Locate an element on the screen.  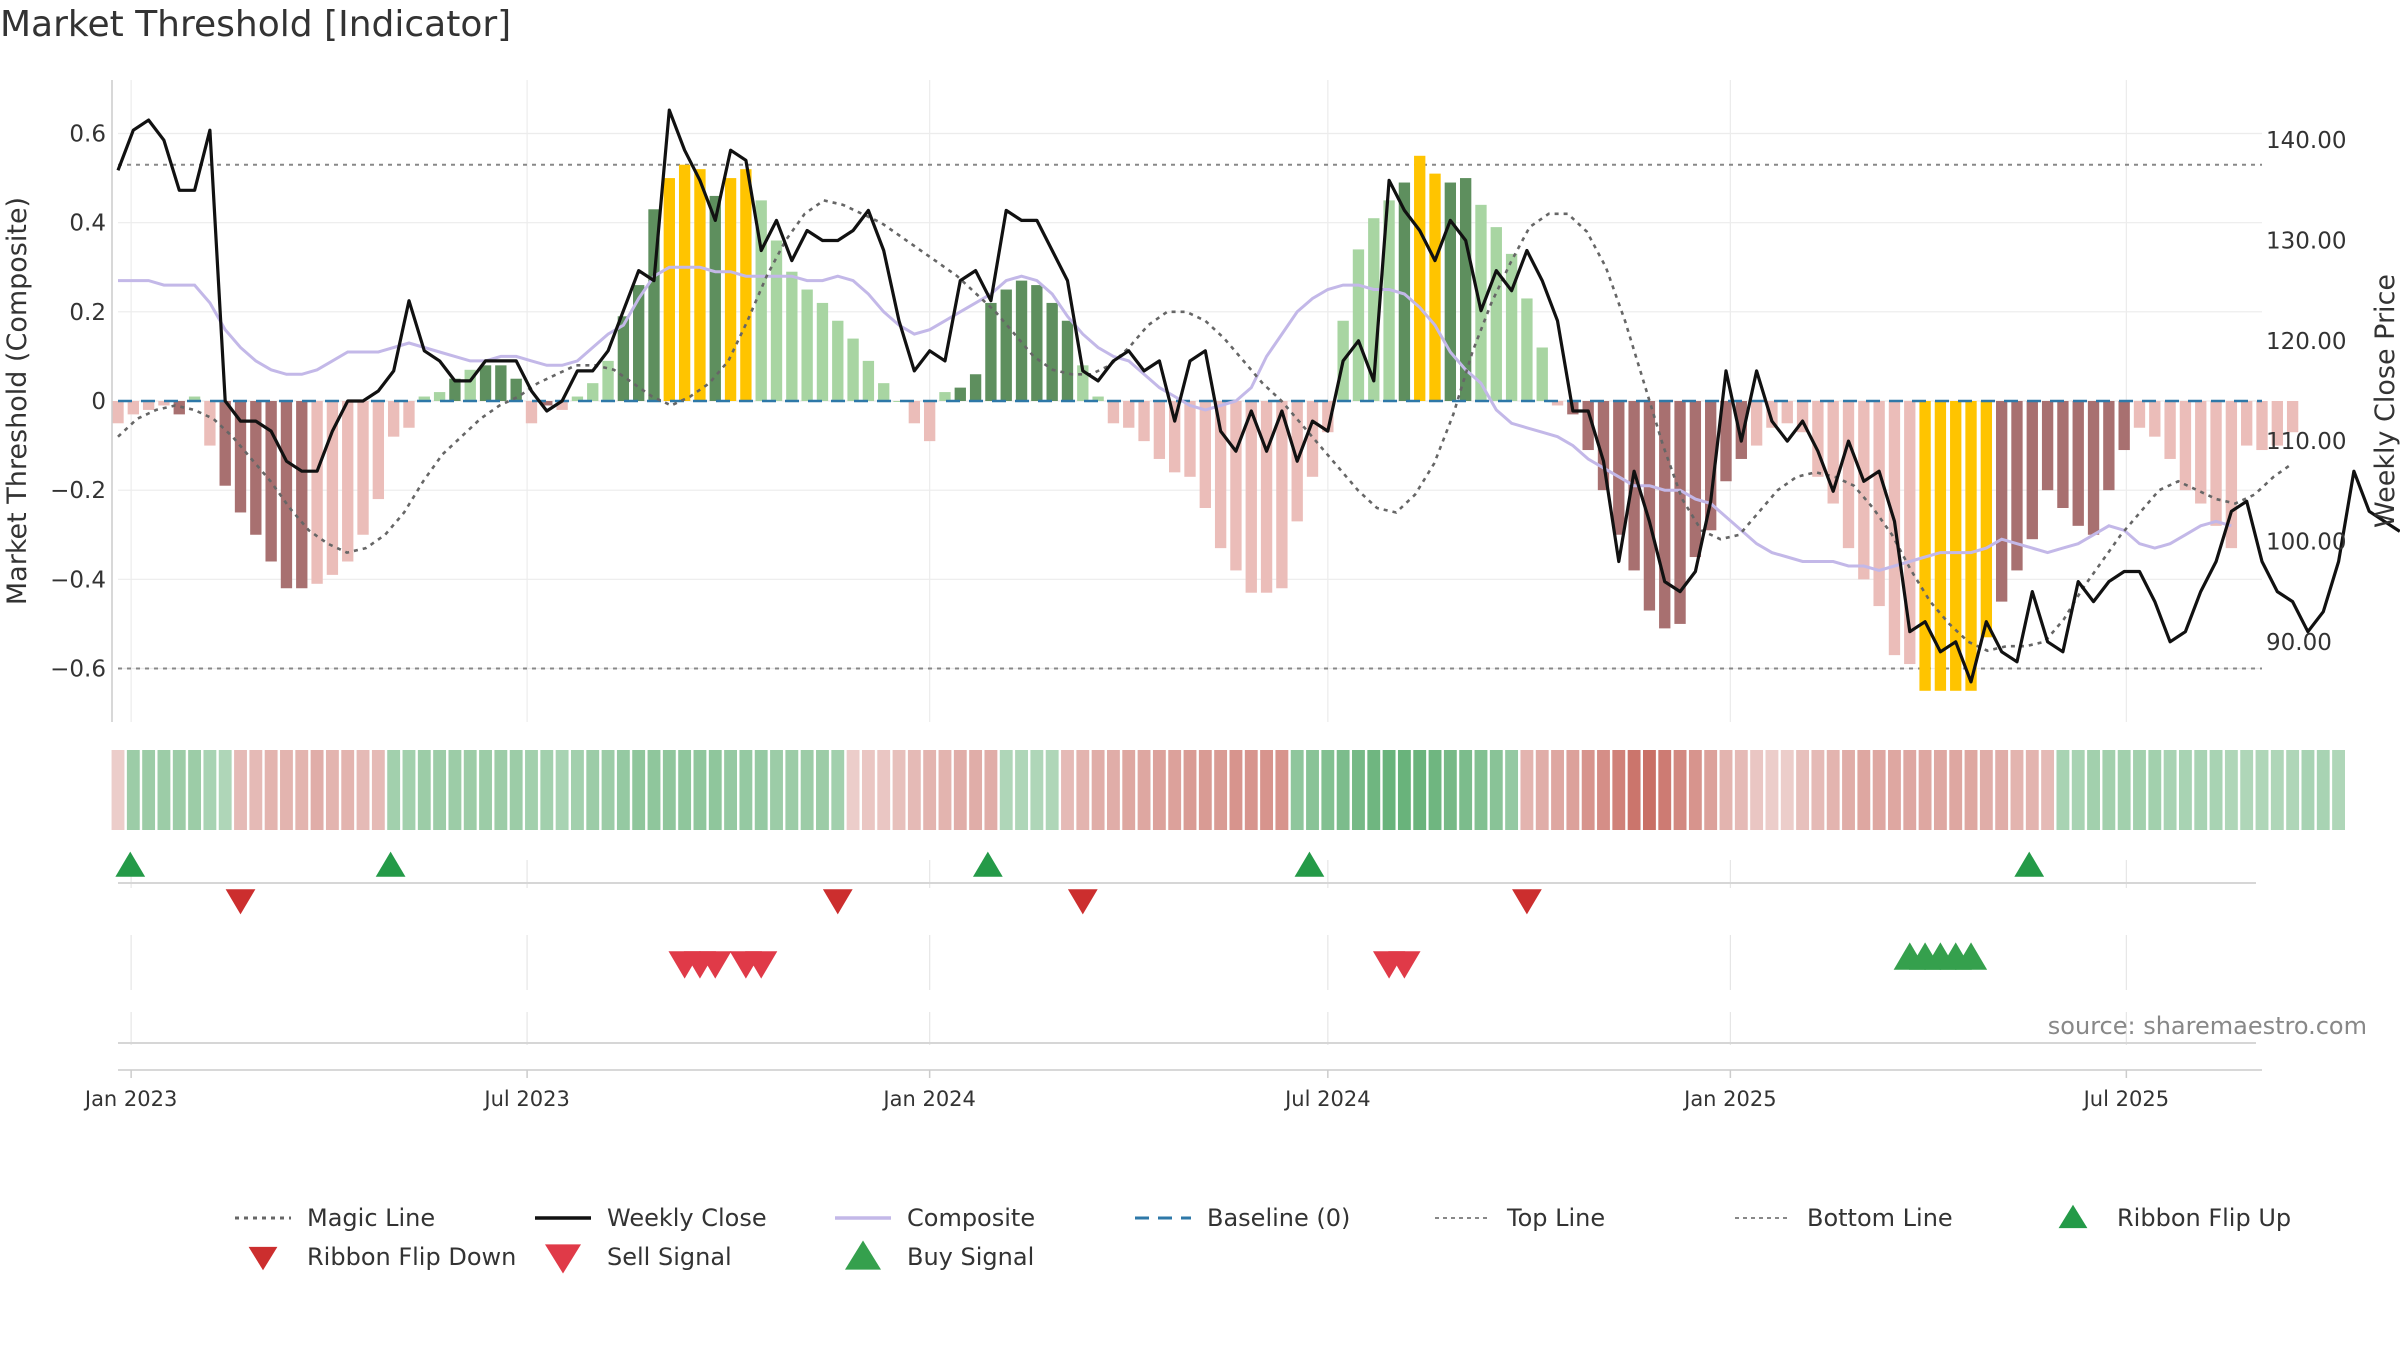
legend-item: Magic Line is located at coordinates (335, 1218).